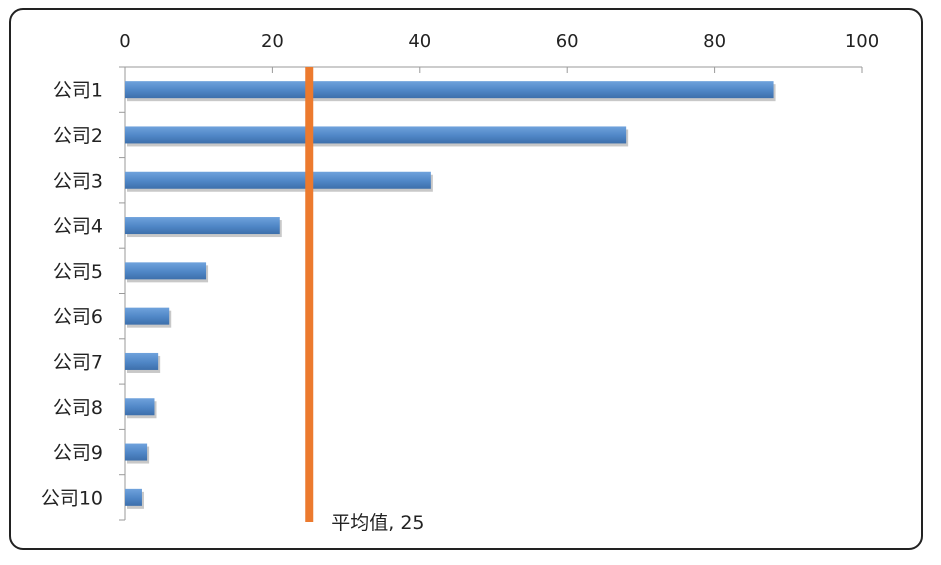 Image resolution: width=941 pixels, height=565 pixels. What do you see at coordinates (377, 523) in the screenshot?
I see `average-line-label: 平均值, 25` at bounding box center [377, 523].